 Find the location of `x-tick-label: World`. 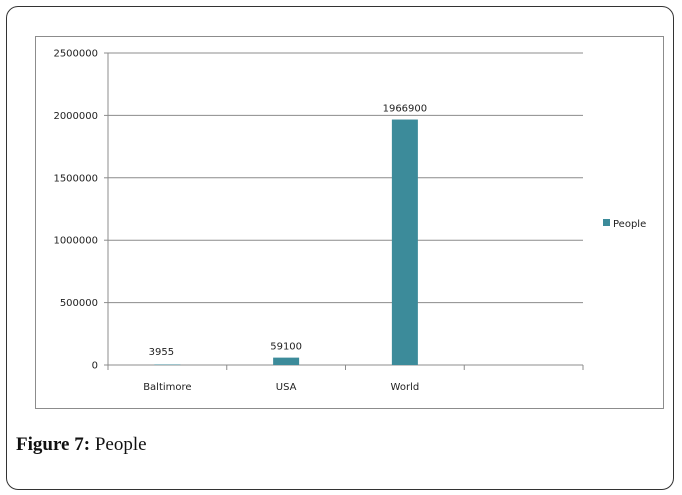

x-tick-label: World is located at coordinates (405, 387).